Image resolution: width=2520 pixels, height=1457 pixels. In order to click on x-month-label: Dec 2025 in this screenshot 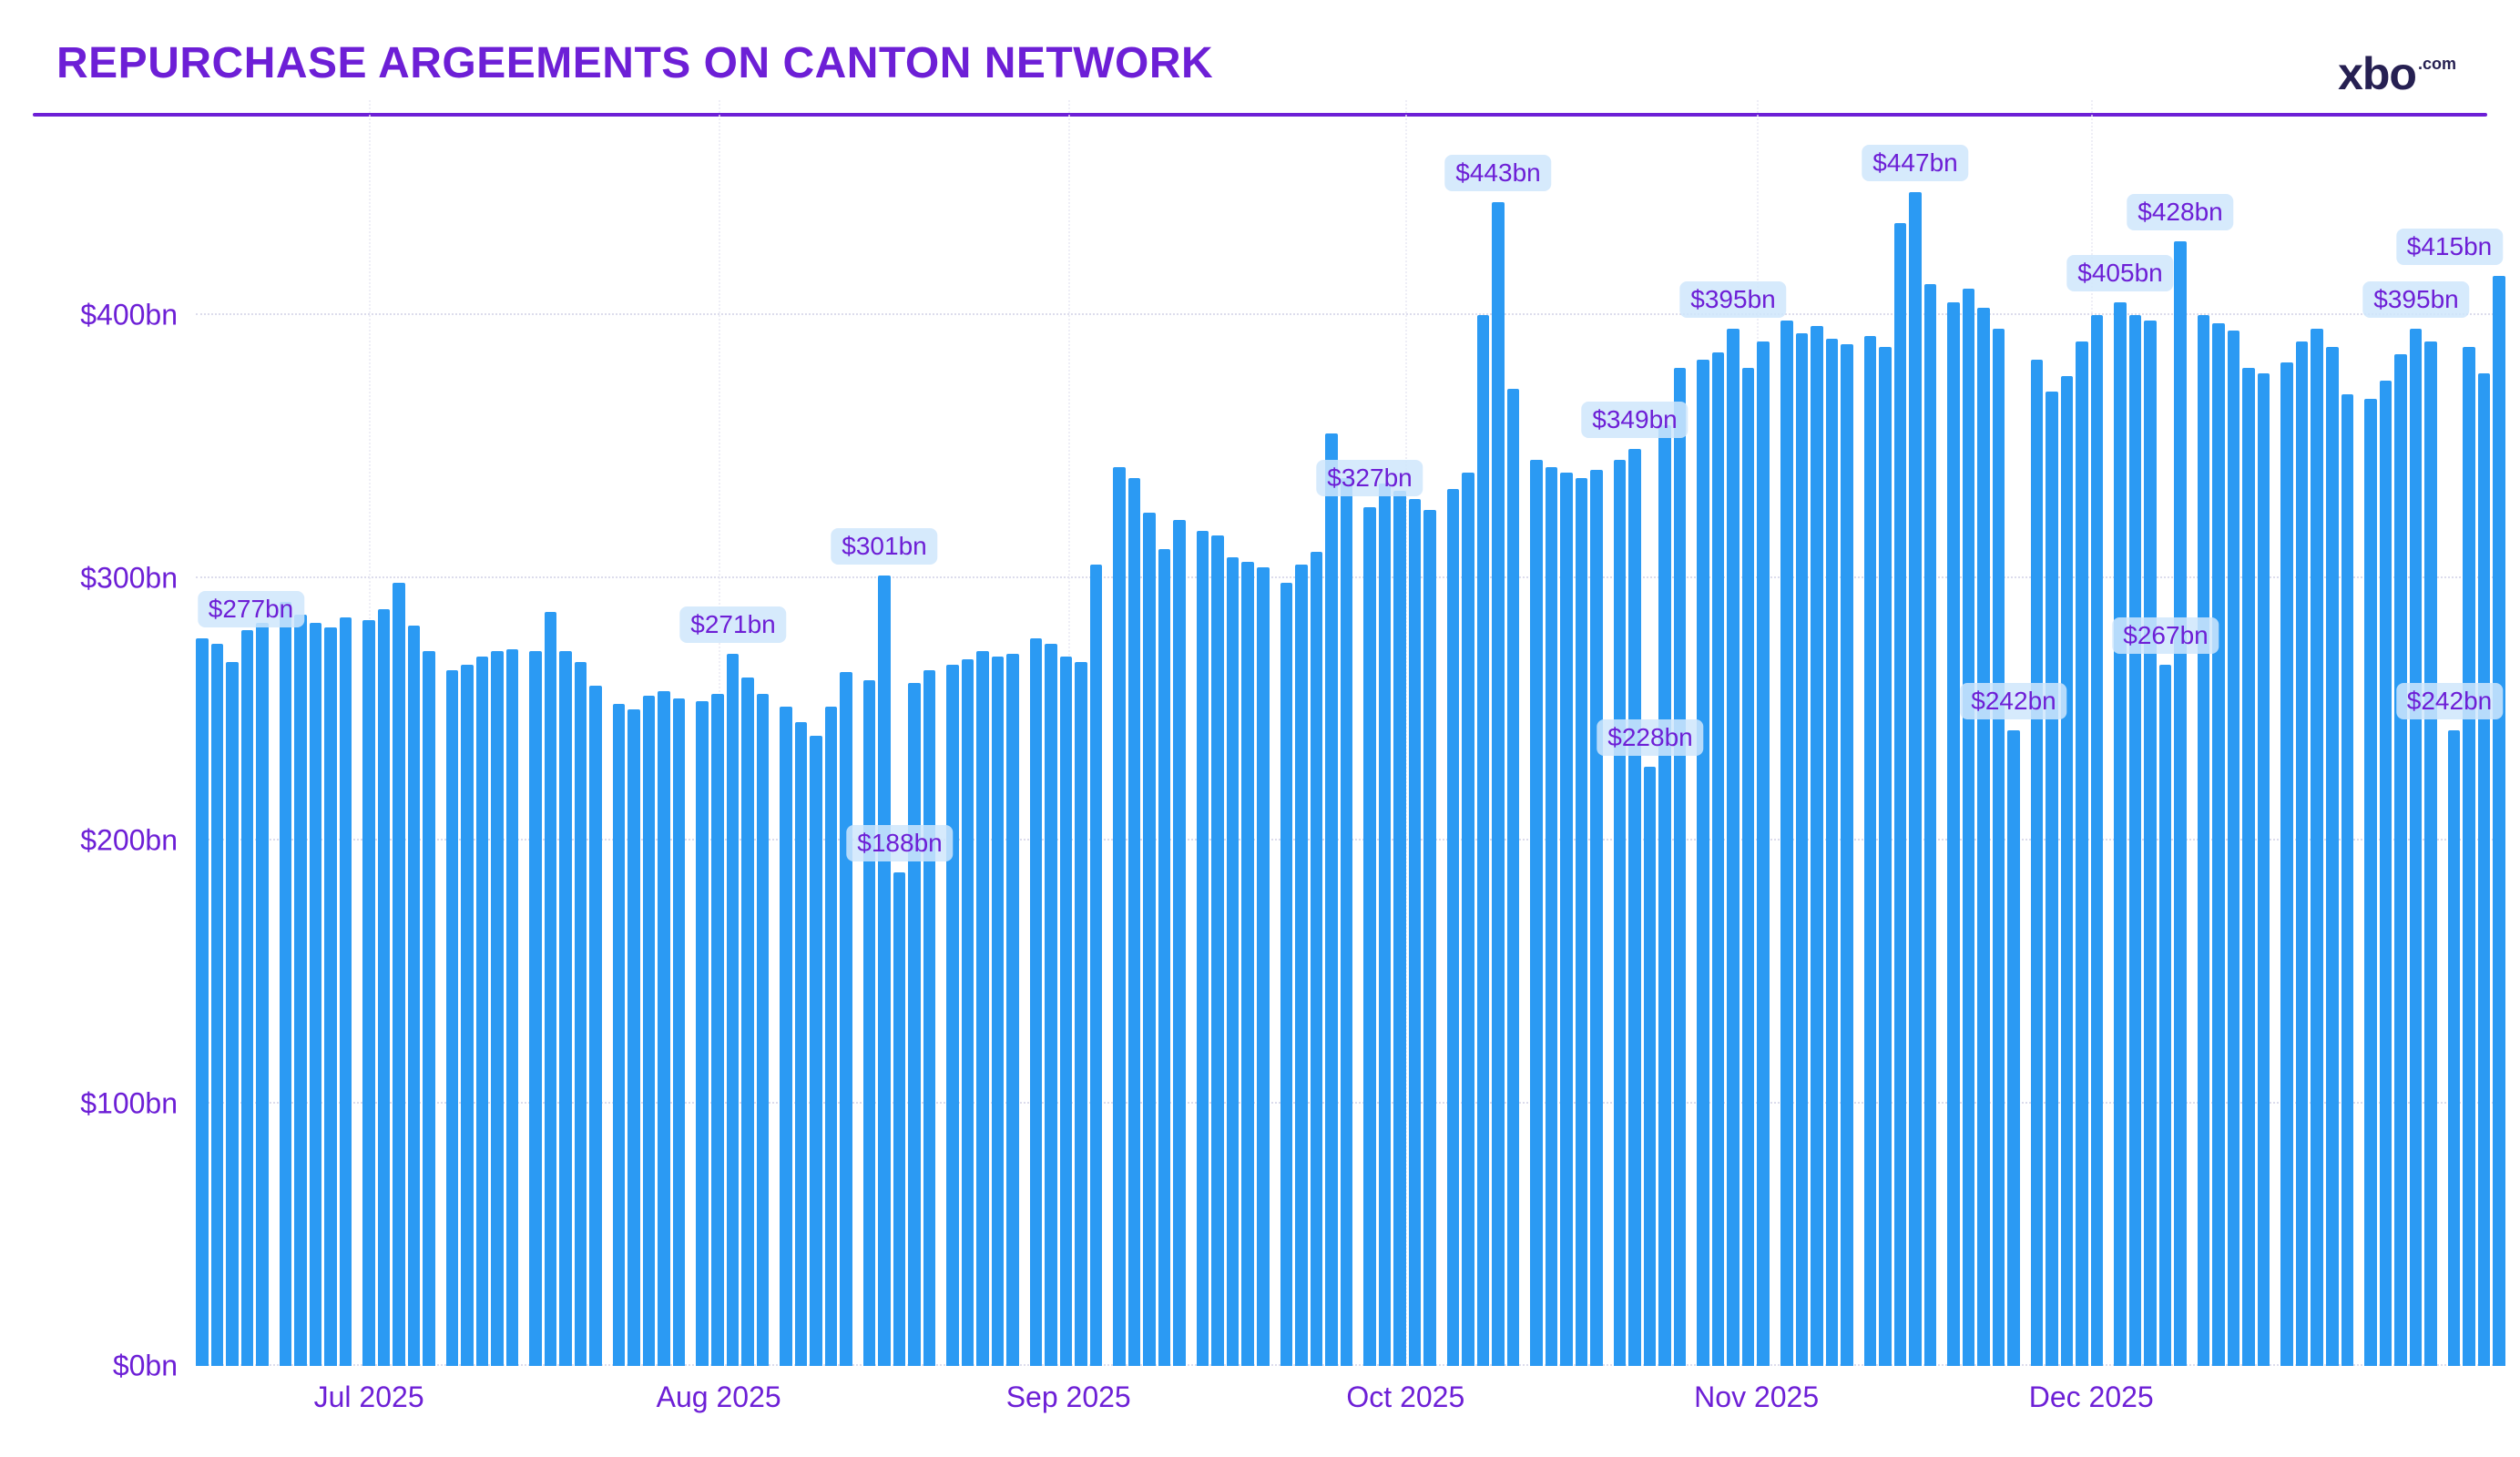, I will do `click(2091, 1397)`.